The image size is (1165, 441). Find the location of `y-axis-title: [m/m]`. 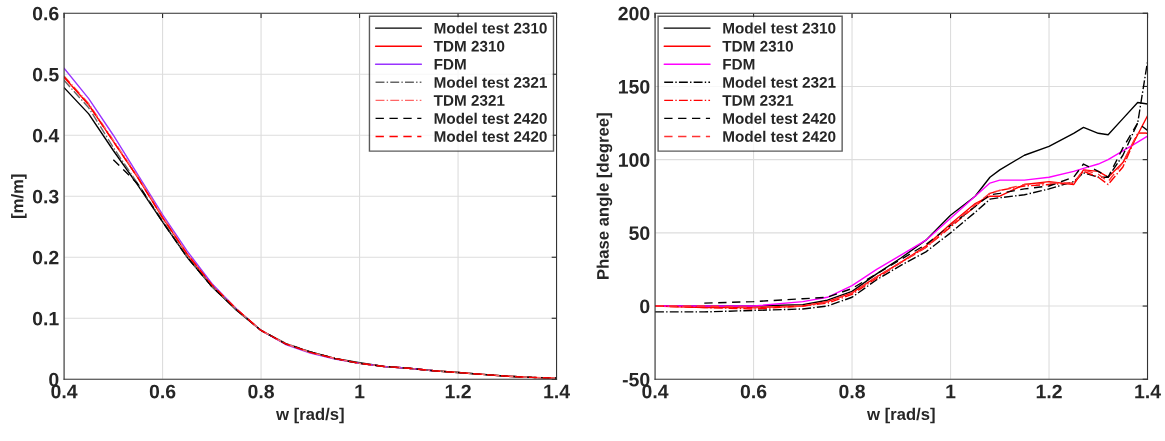

y-axis-title: [m/m] is located at coordinates (19, 196).